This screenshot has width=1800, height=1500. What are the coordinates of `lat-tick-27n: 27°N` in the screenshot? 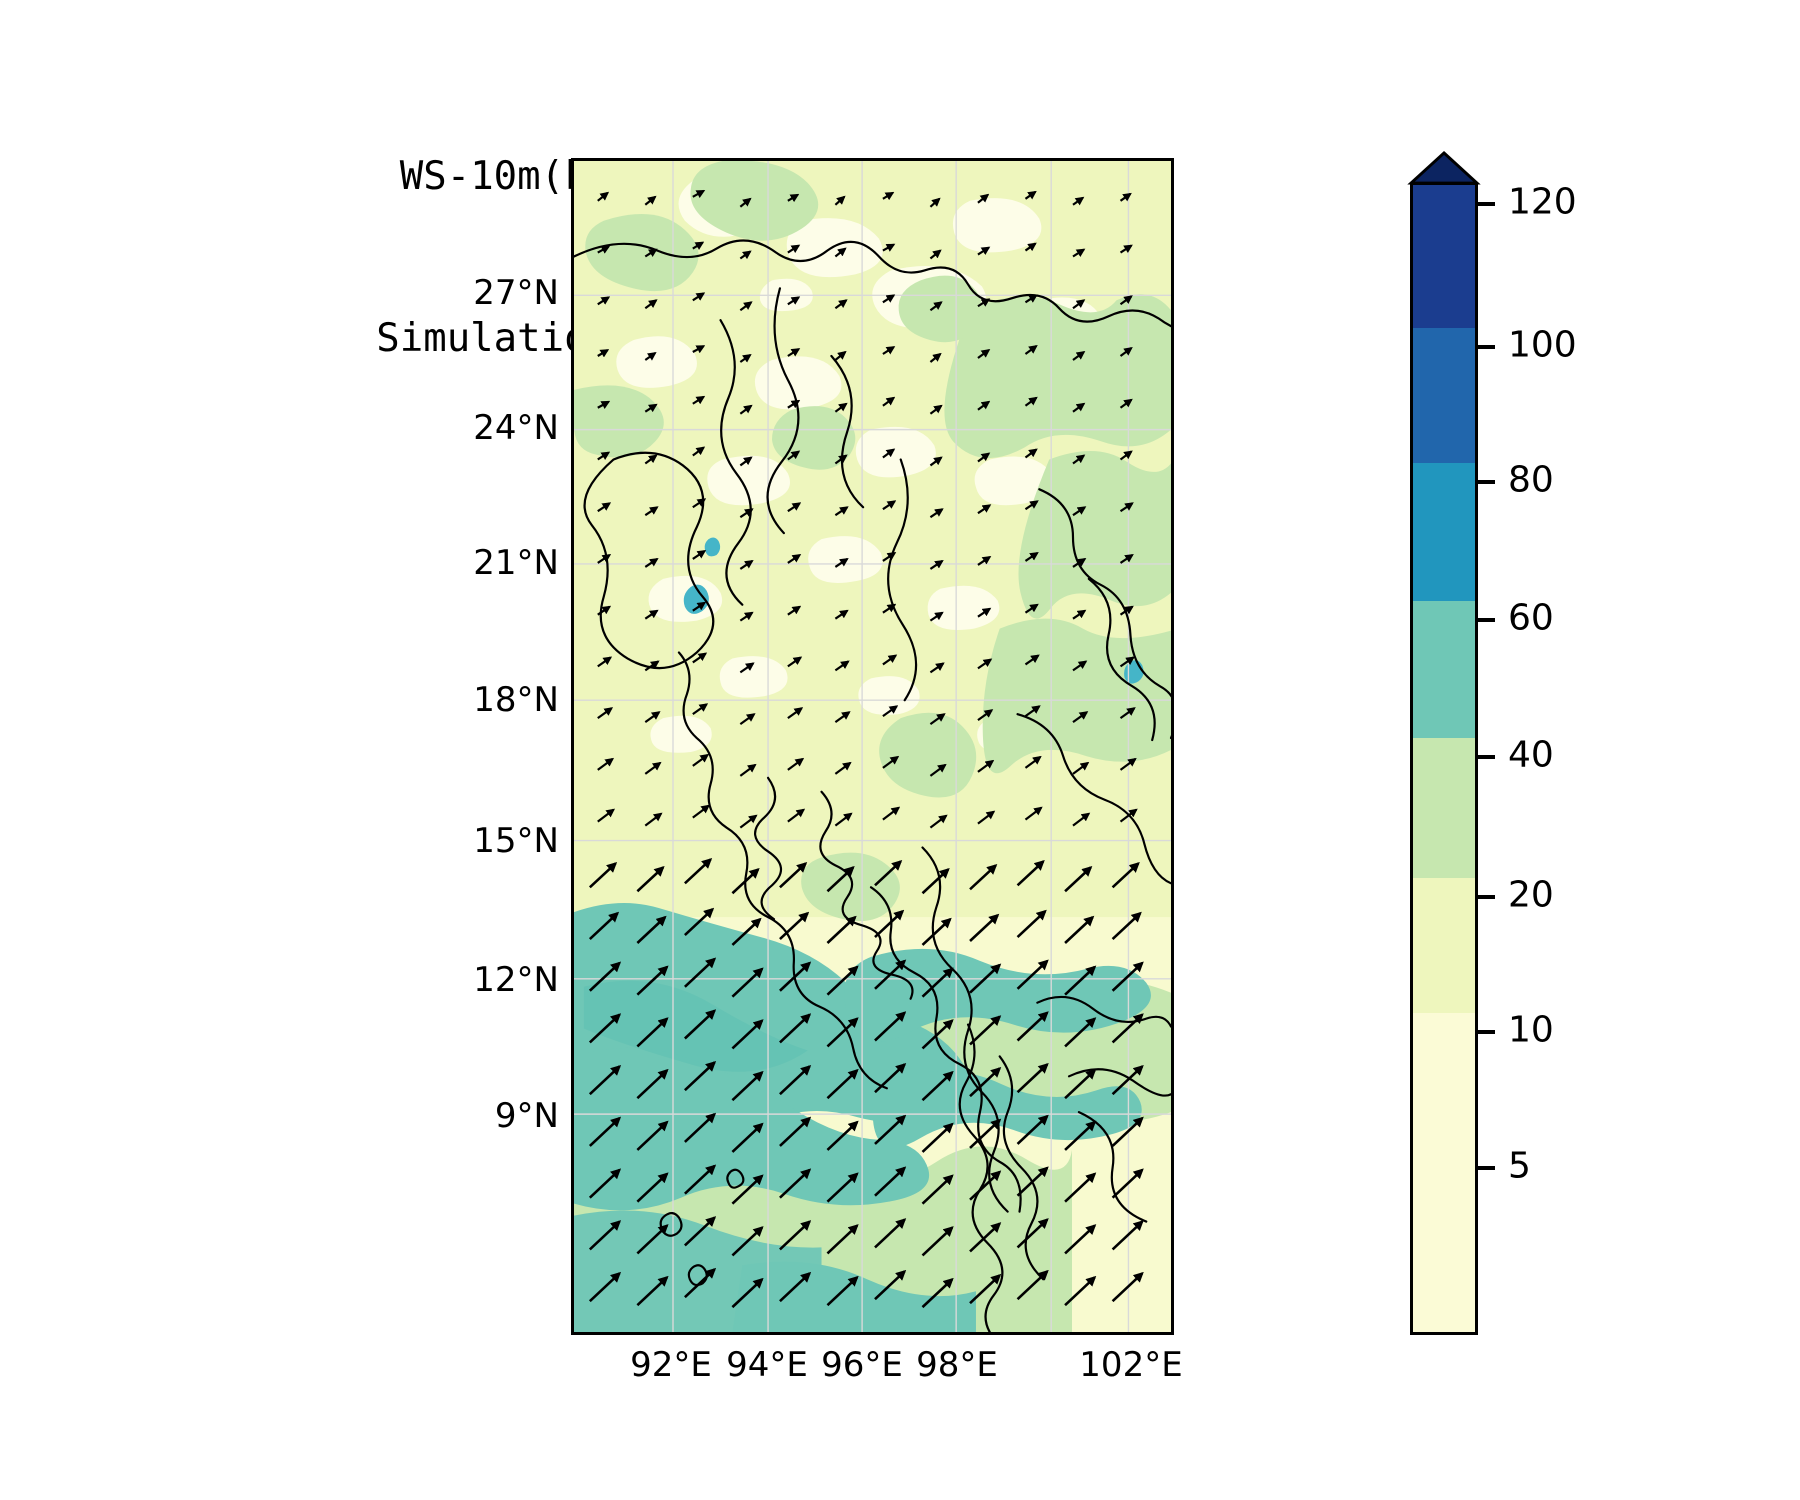 It's located at (516, 293).